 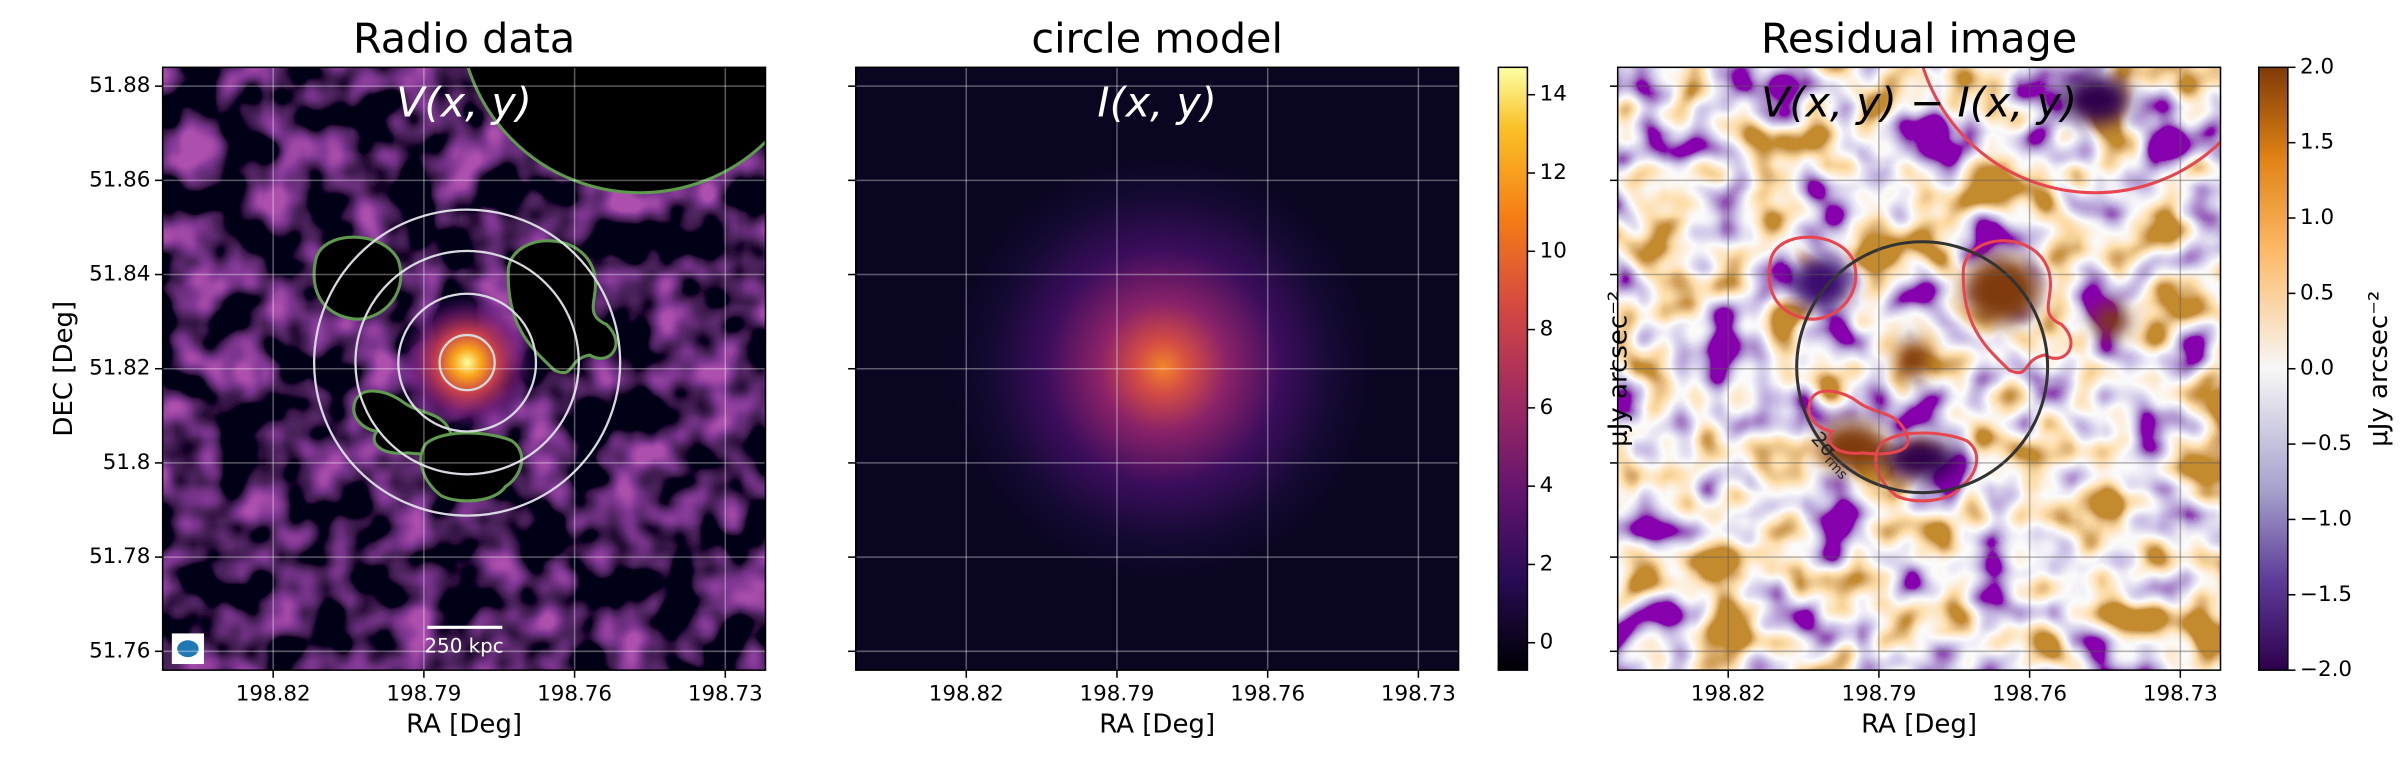 I want to click on sigma-circle, so click(x=1922, y=367).